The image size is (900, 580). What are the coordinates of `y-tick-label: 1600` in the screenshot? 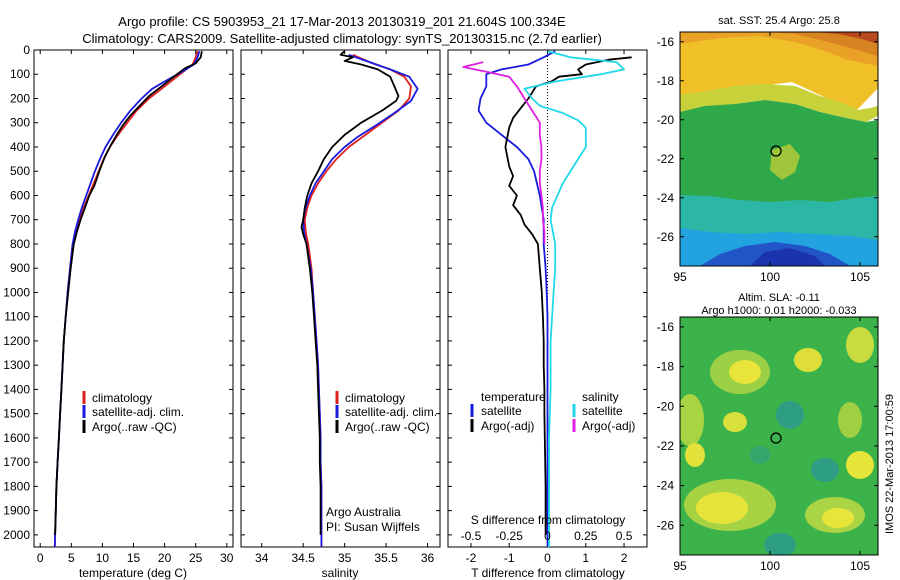 It's located at (16, 438).